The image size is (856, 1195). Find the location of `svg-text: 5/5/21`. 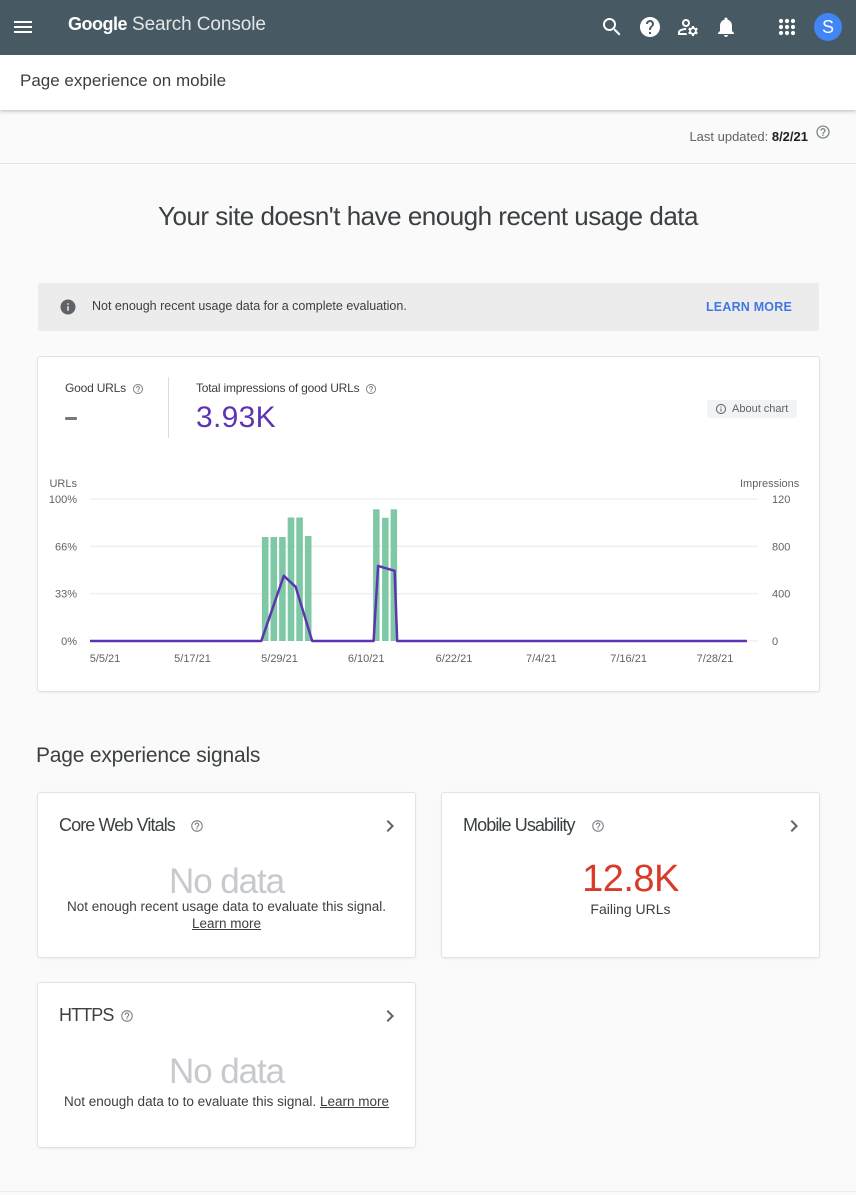

svg-text: 5/5/21 is located at coordinates (105, 659).